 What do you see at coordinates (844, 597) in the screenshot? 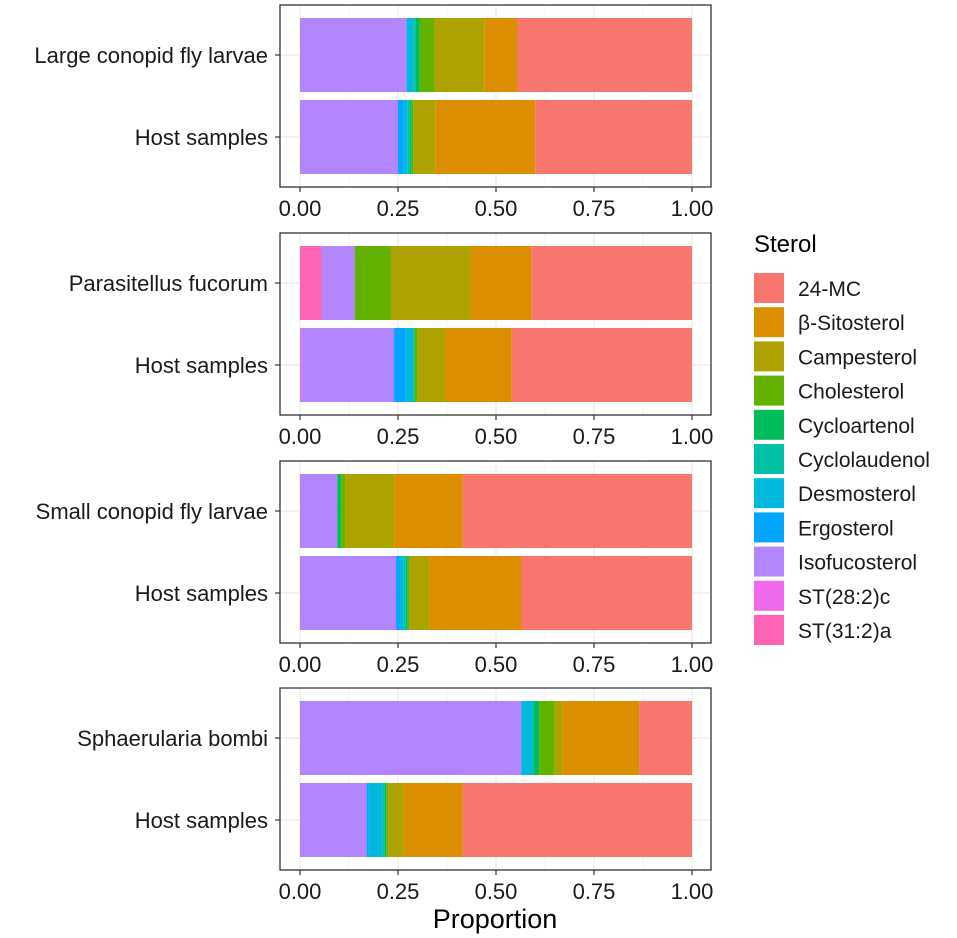
I see `legend-label: ST(28:2)c` at bounding box center [844, 597].